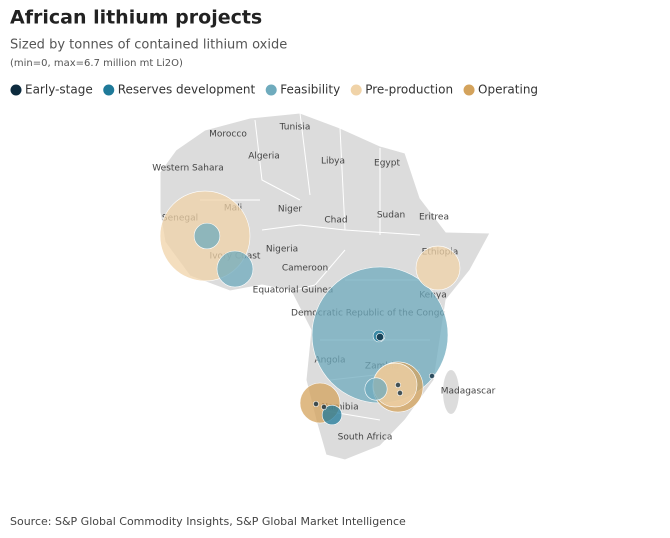 This screenshot has width=670, height=538. I want to click on legend-label: Operating, so click(508, 90).